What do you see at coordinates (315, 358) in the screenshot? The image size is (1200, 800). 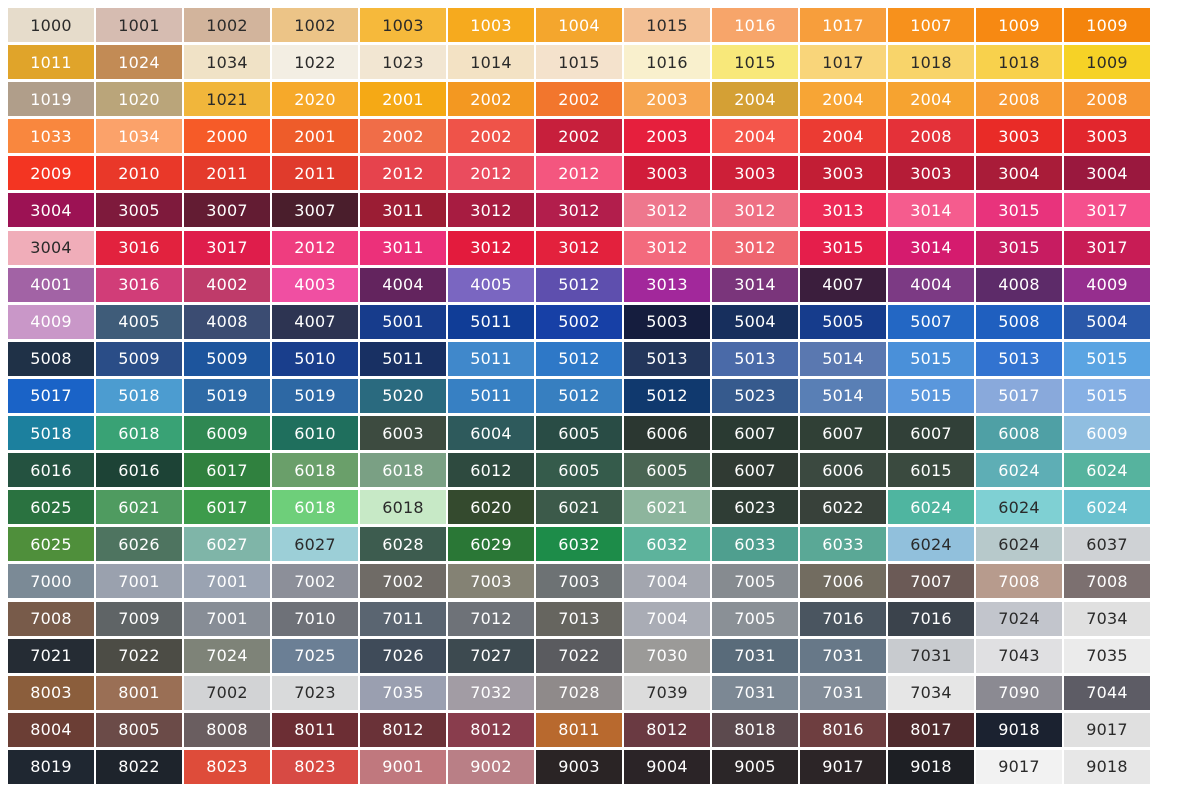 I see `color-swatch: 5010` at bounding box center [315, 358].